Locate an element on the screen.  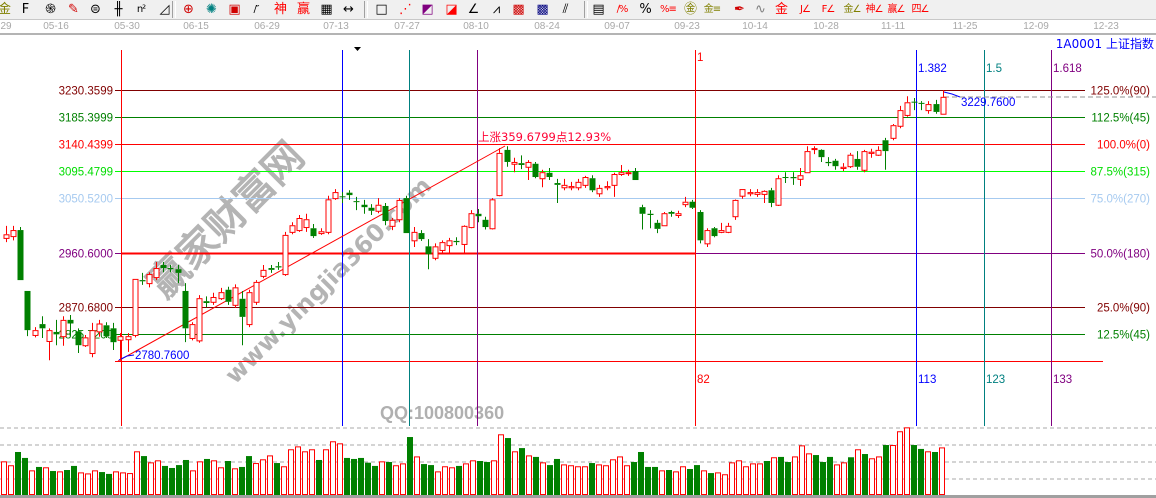
percent-line-icon: ∕% is located at coordinates (622, 9).